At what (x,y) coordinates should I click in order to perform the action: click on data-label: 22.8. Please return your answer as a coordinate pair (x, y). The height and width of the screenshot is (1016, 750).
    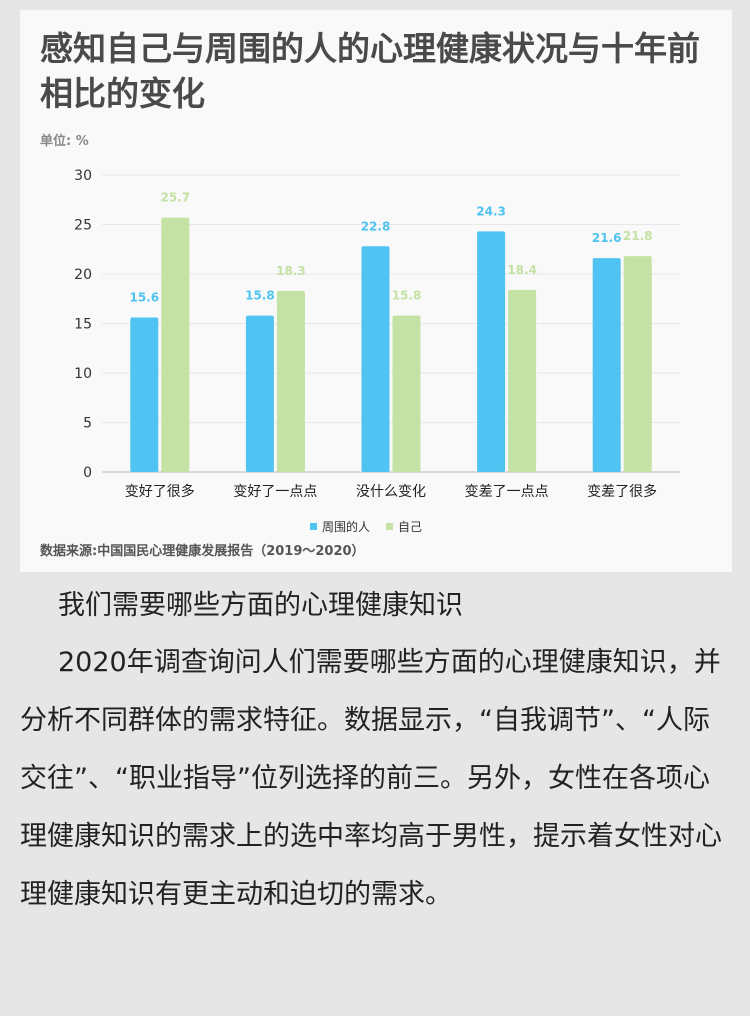
    Looking at the image, I should click on (376, 226).